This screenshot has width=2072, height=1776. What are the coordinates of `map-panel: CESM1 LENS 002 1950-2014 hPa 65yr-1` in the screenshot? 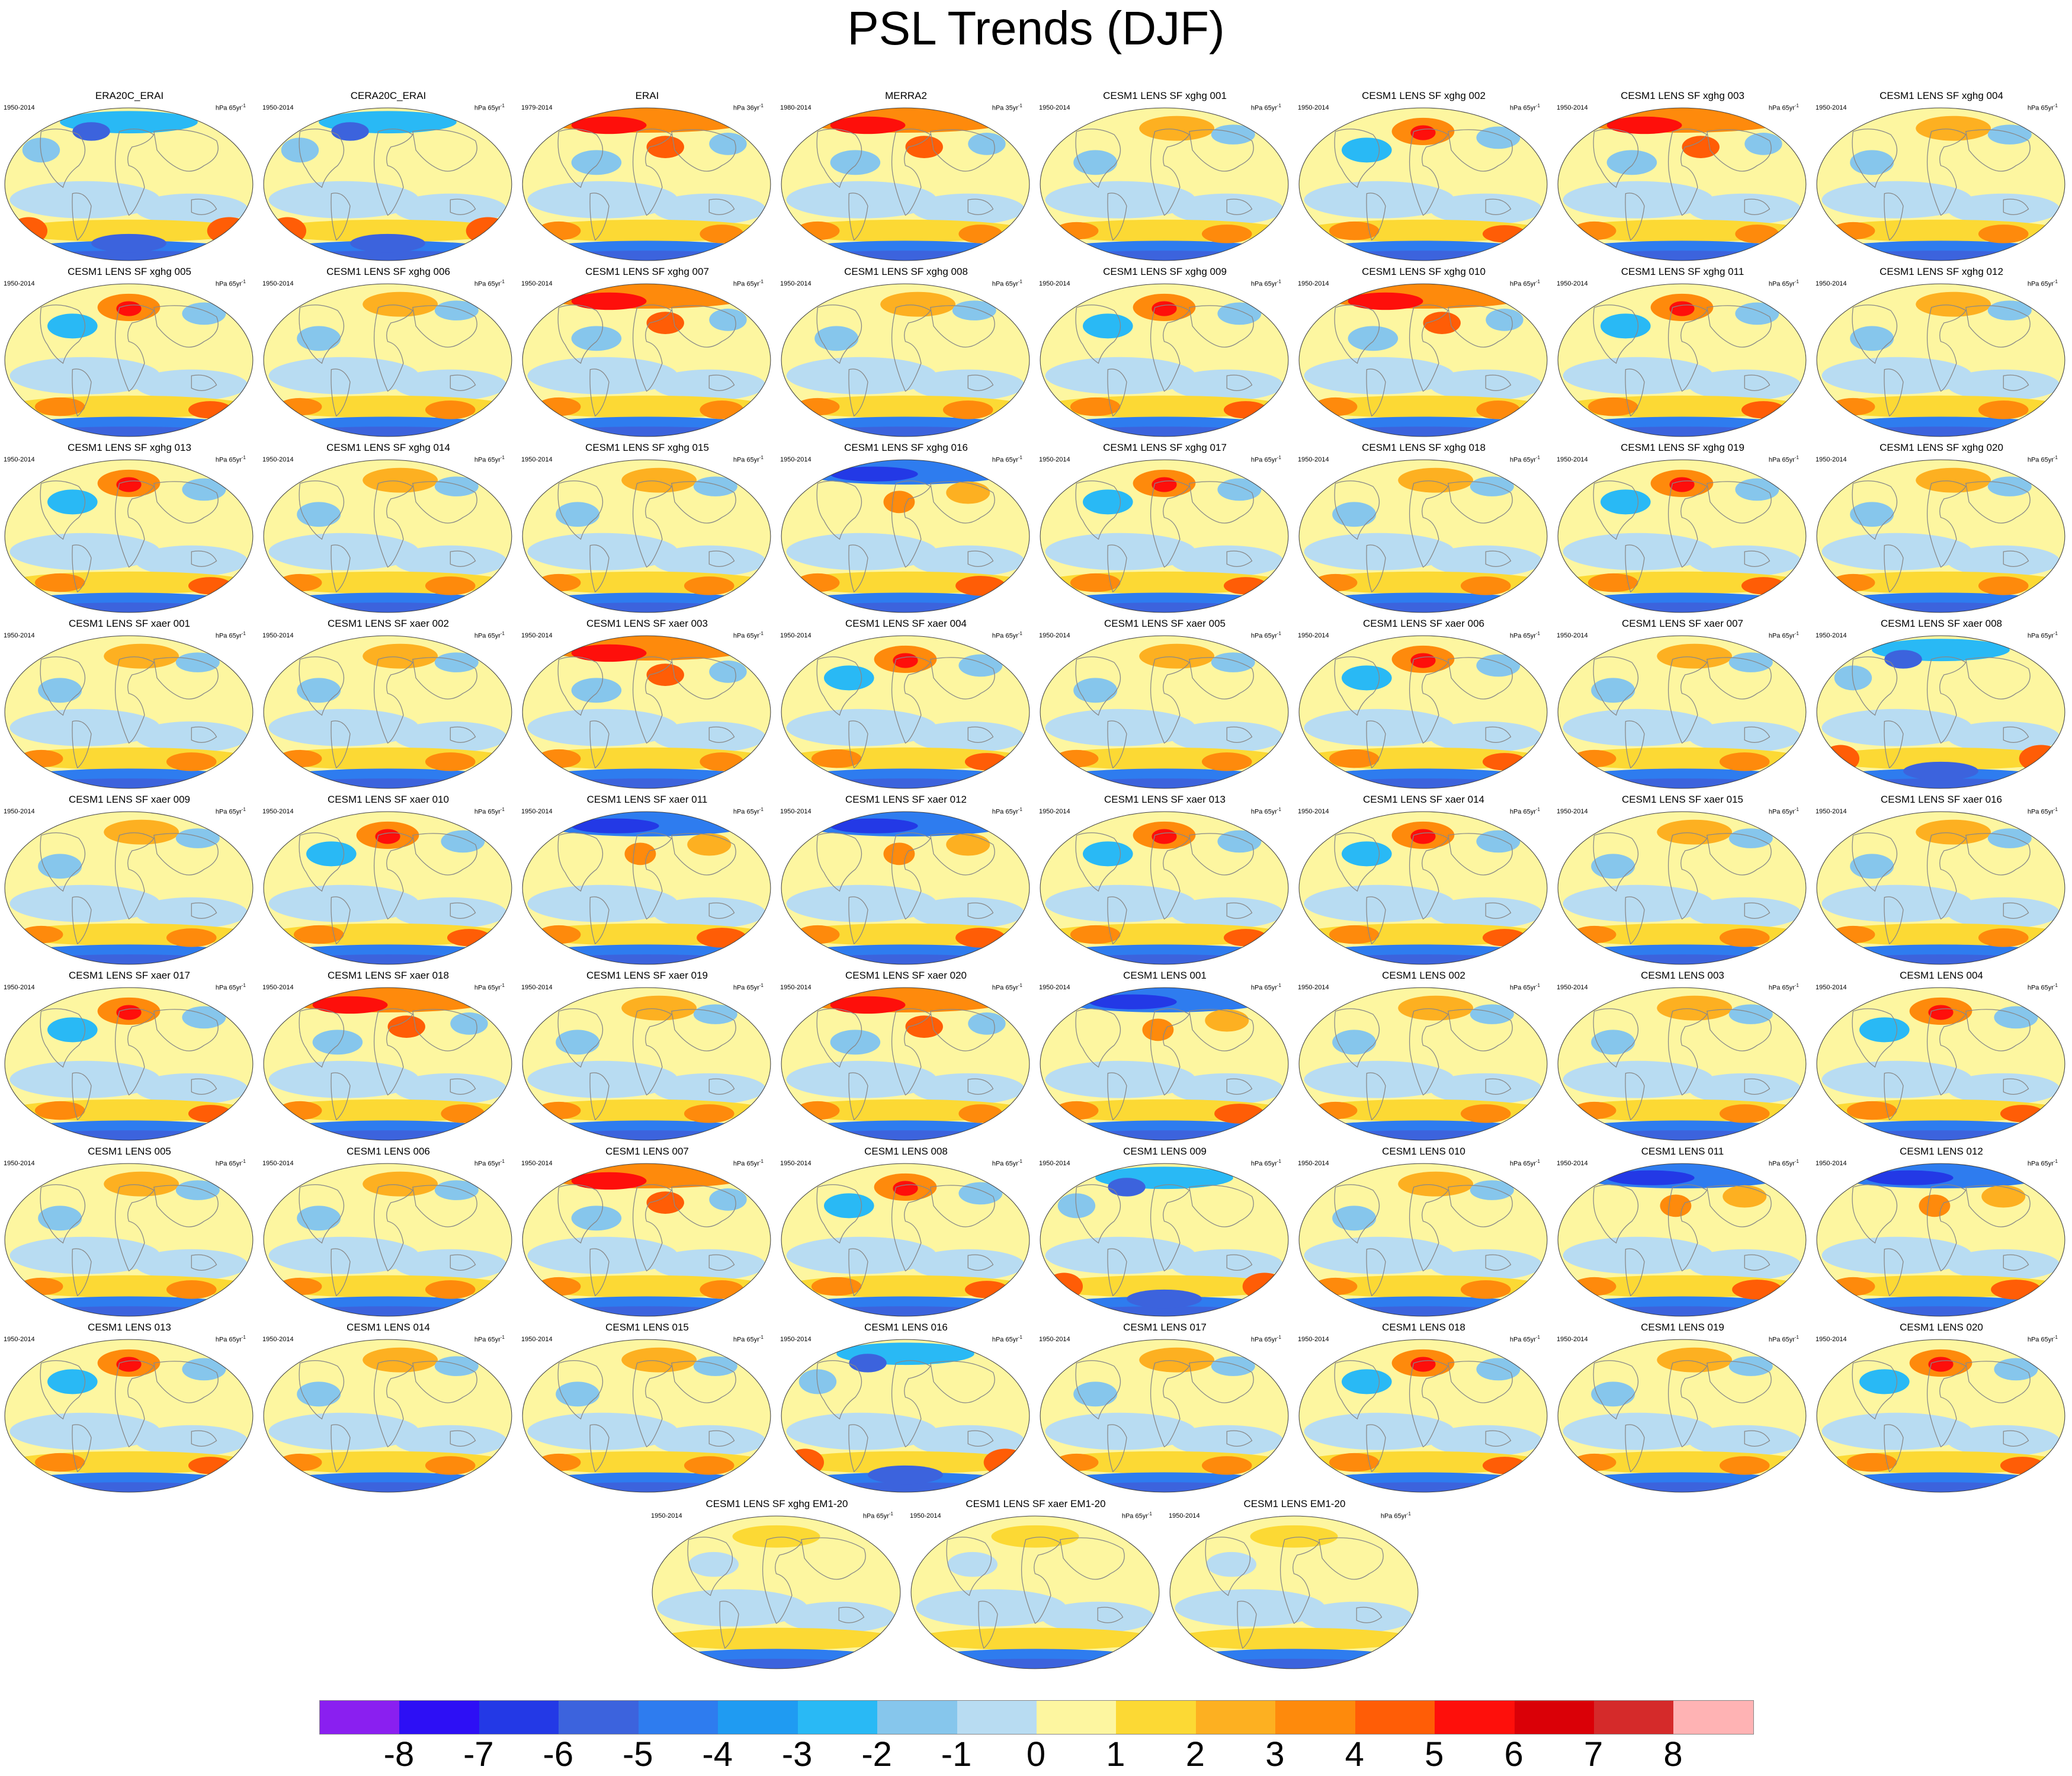 It's located at (1423, 1056).